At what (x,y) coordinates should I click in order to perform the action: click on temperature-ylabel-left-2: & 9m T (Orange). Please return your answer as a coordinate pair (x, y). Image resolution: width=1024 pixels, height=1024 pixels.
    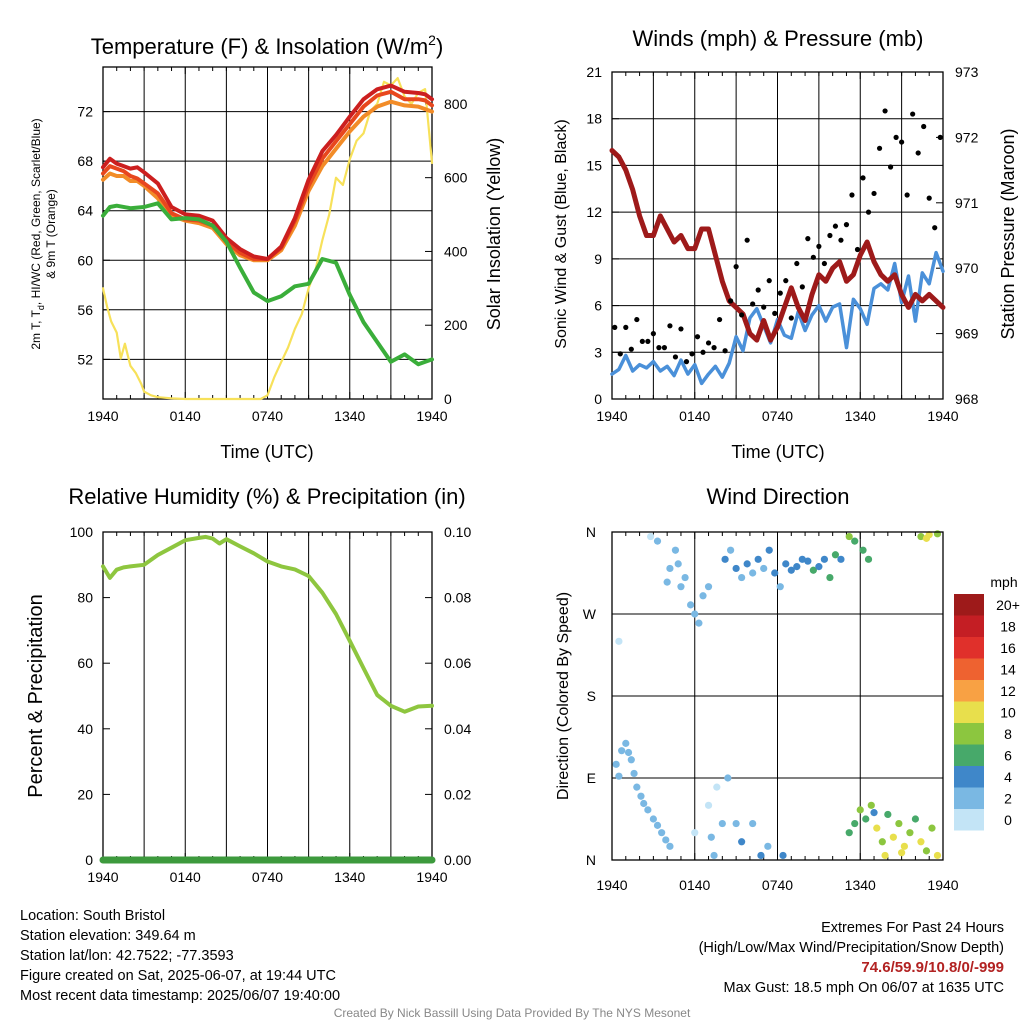
    Looking at the image, I should click on (51, 234).